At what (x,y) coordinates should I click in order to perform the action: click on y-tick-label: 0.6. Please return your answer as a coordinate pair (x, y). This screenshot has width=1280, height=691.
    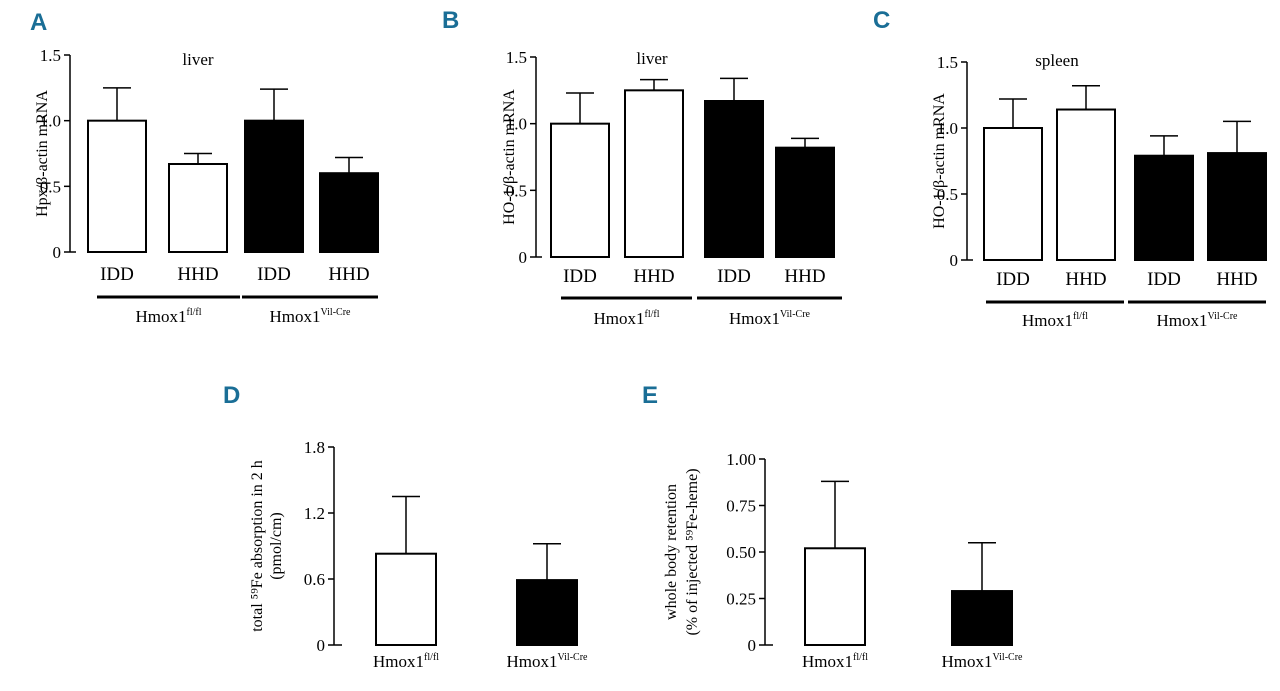
    Looking at the image, I should click on (314, 579).